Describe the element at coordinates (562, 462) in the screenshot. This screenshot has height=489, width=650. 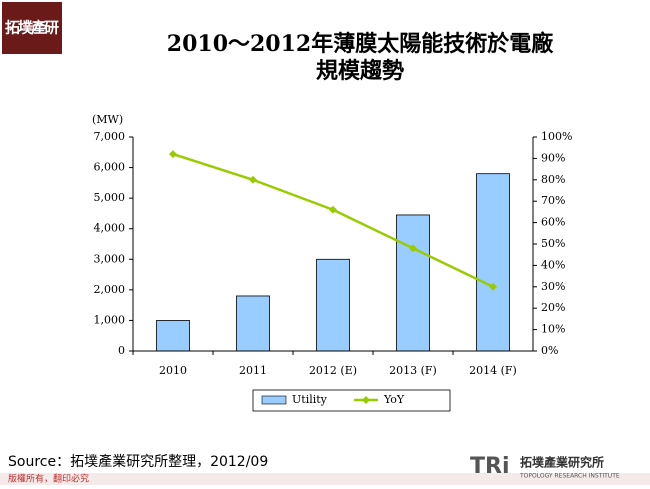
I see `brand-name: 拓墣產業研究所` at that location.